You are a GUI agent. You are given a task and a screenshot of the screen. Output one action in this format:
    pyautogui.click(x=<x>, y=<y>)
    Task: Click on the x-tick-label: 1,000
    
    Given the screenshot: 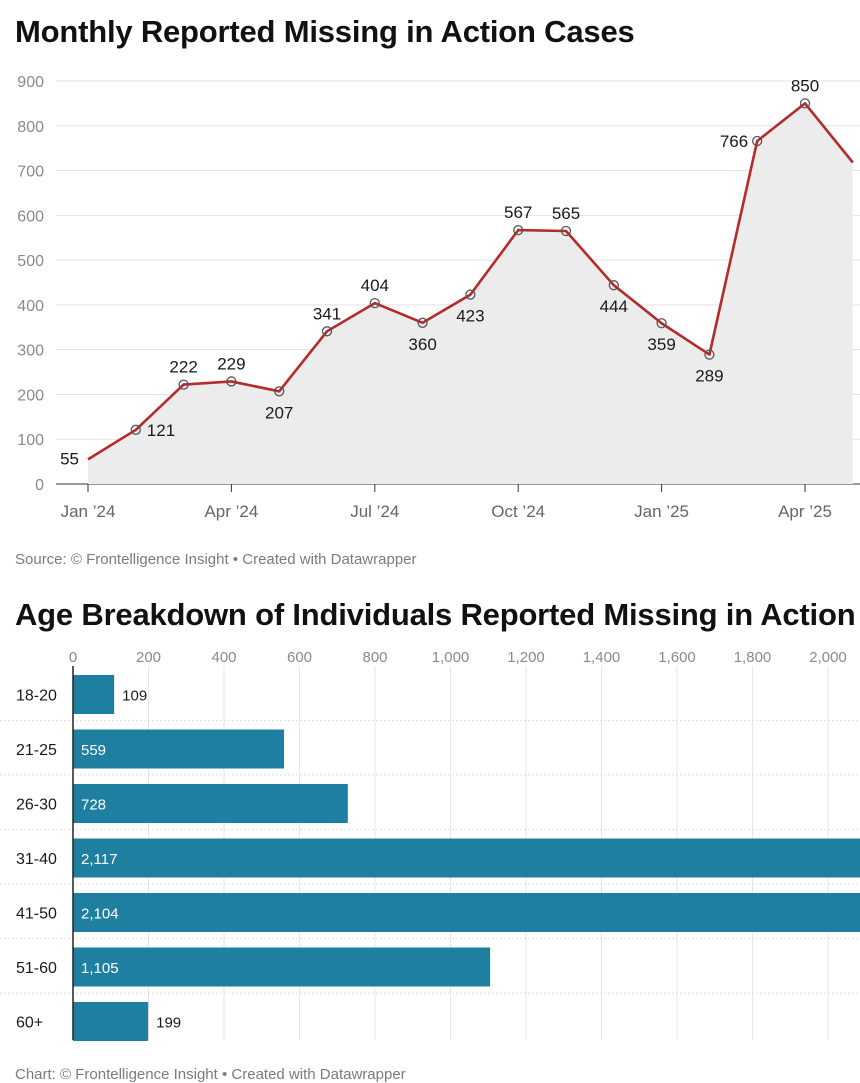 What is the action you would take?
    pyautogui.click(x=451, y=657)
    